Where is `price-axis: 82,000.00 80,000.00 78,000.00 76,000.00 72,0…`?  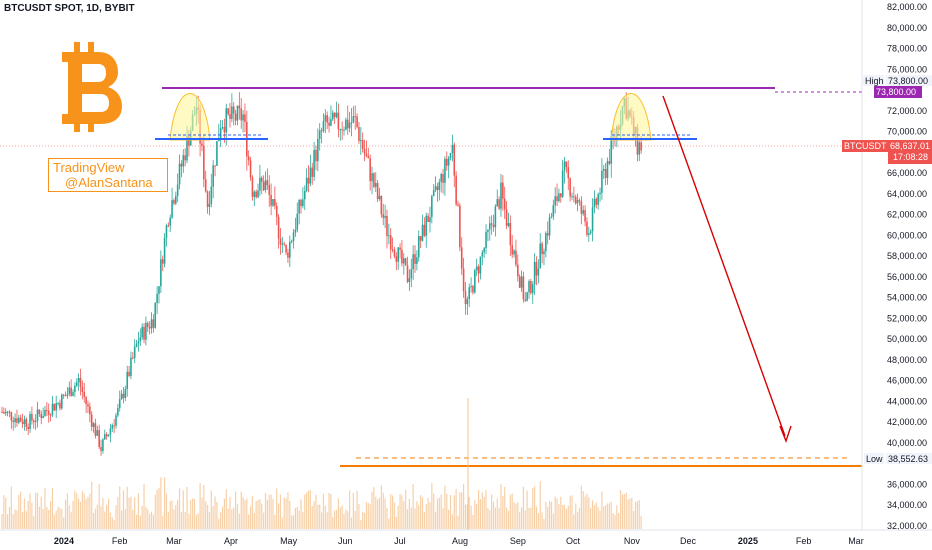 price-axis: 82,000.00 80,000.00 78,000.00 76,000.00 72,0… is located at coordinates (894, 265).